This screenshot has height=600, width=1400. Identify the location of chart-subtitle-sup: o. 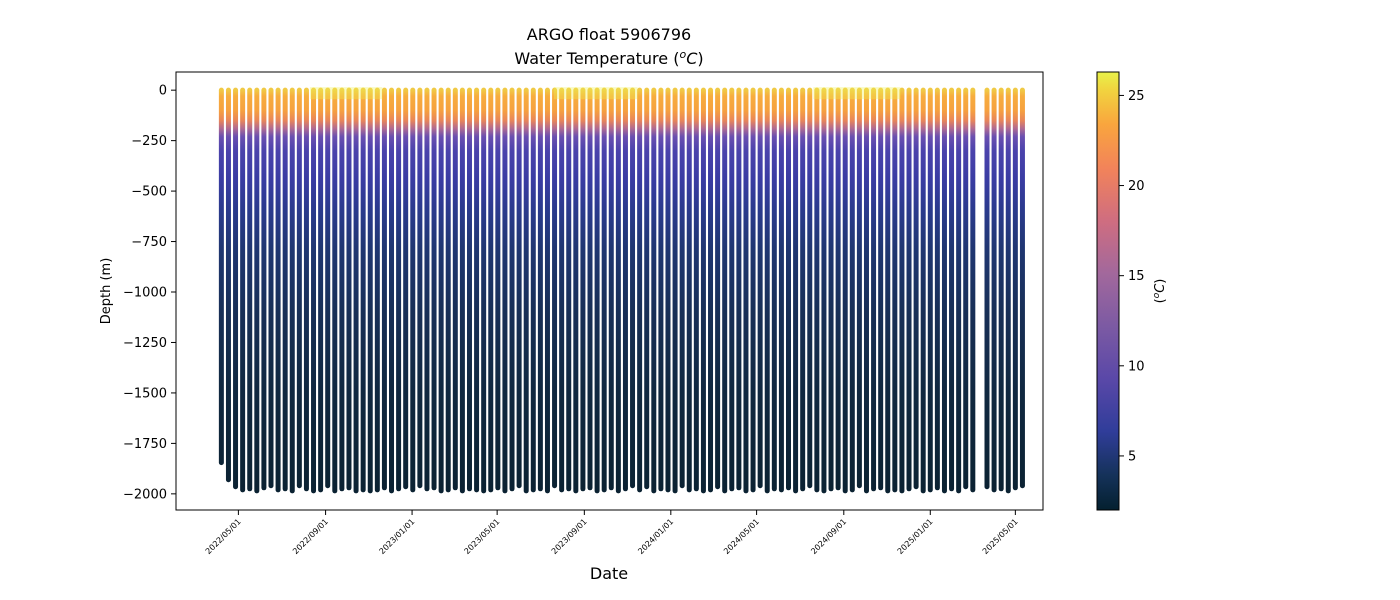
(682, 54).